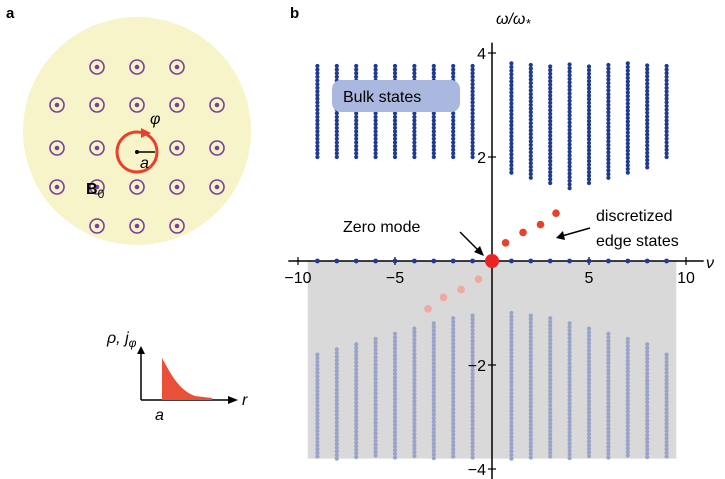 This screenshot has width=725, height=479. Describe the element at coordinates (505, 243) in the screenshot. I see `edge-state-point` at that location.